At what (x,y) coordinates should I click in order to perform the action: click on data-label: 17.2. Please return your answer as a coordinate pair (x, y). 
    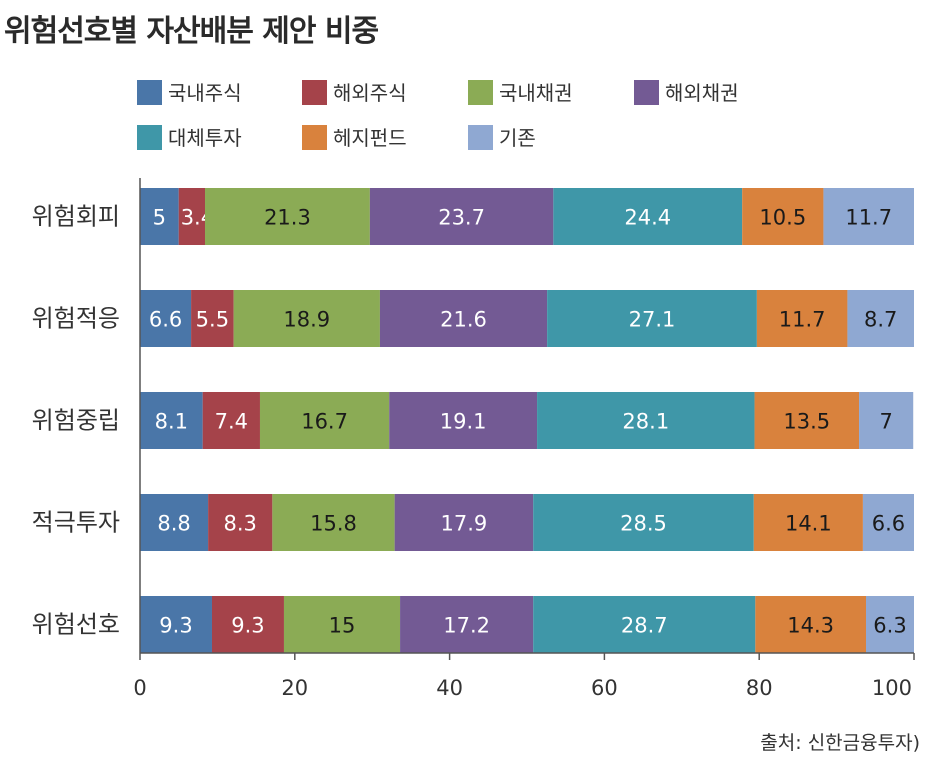
    Looking at the image, I should click on (466, 626).